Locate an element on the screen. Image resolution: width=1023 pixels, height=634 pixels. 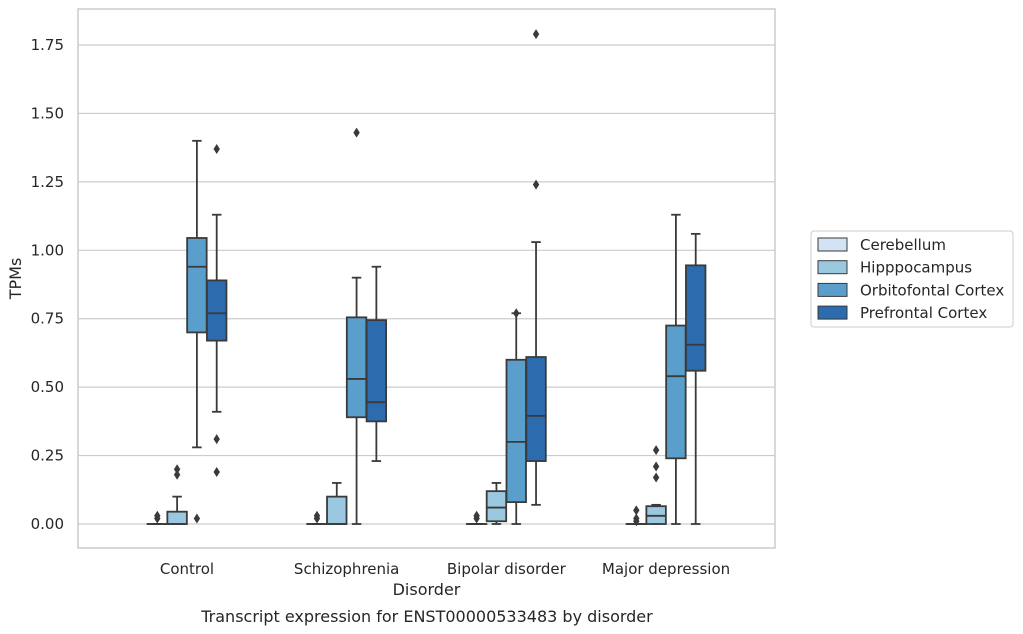
y-tick-label: 0.00 is located at coordinates (47, 524).